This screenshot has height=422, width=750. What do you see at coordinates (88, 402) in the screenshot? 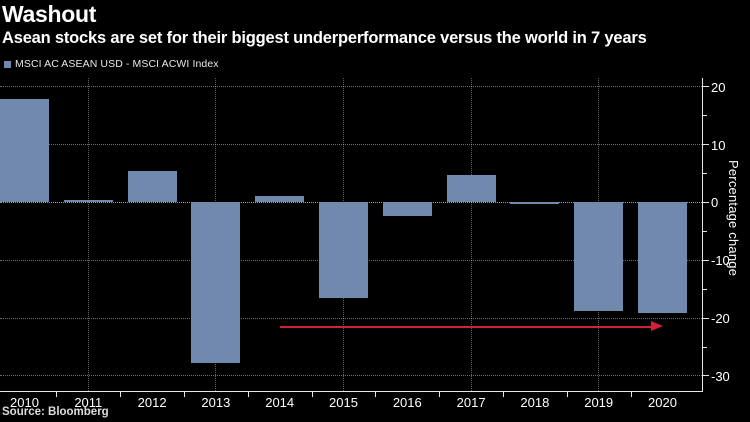
I see `x-tick-label-2011: 2011` at bounding box center [88, 402].